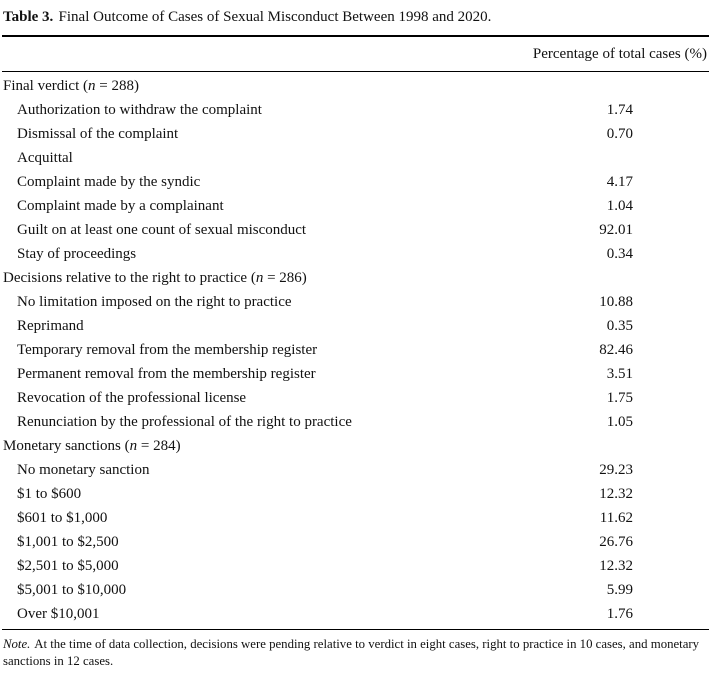  What do you see at coordinates (355, 206) in the screenshot?
I see `table-row: Complaint made by a complainant 1.04` at bounding box center [355, 206].